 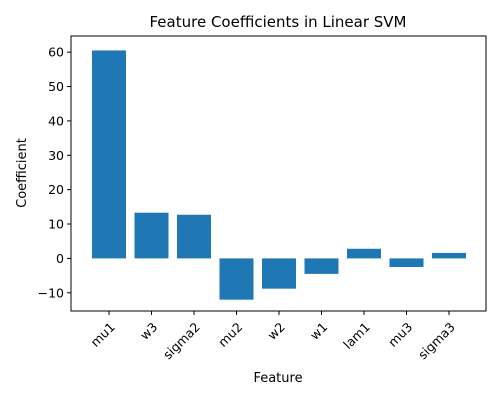 I want to click on bar-lam1, so click(x=364, y=253).